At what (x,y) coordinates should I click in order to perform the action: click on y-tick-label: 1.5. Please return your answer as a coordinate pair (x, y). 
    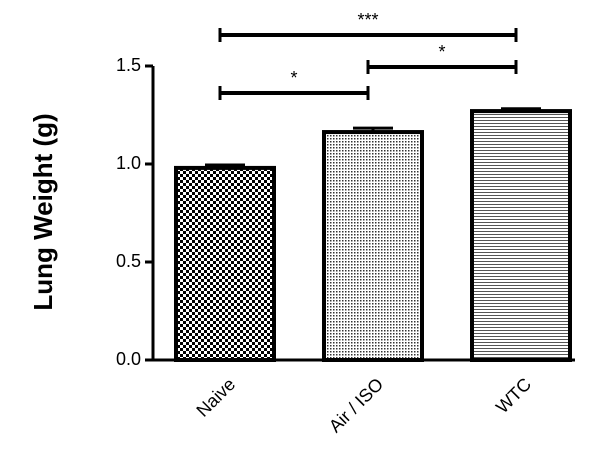
    Looking at the image, I should click on (128, 65).